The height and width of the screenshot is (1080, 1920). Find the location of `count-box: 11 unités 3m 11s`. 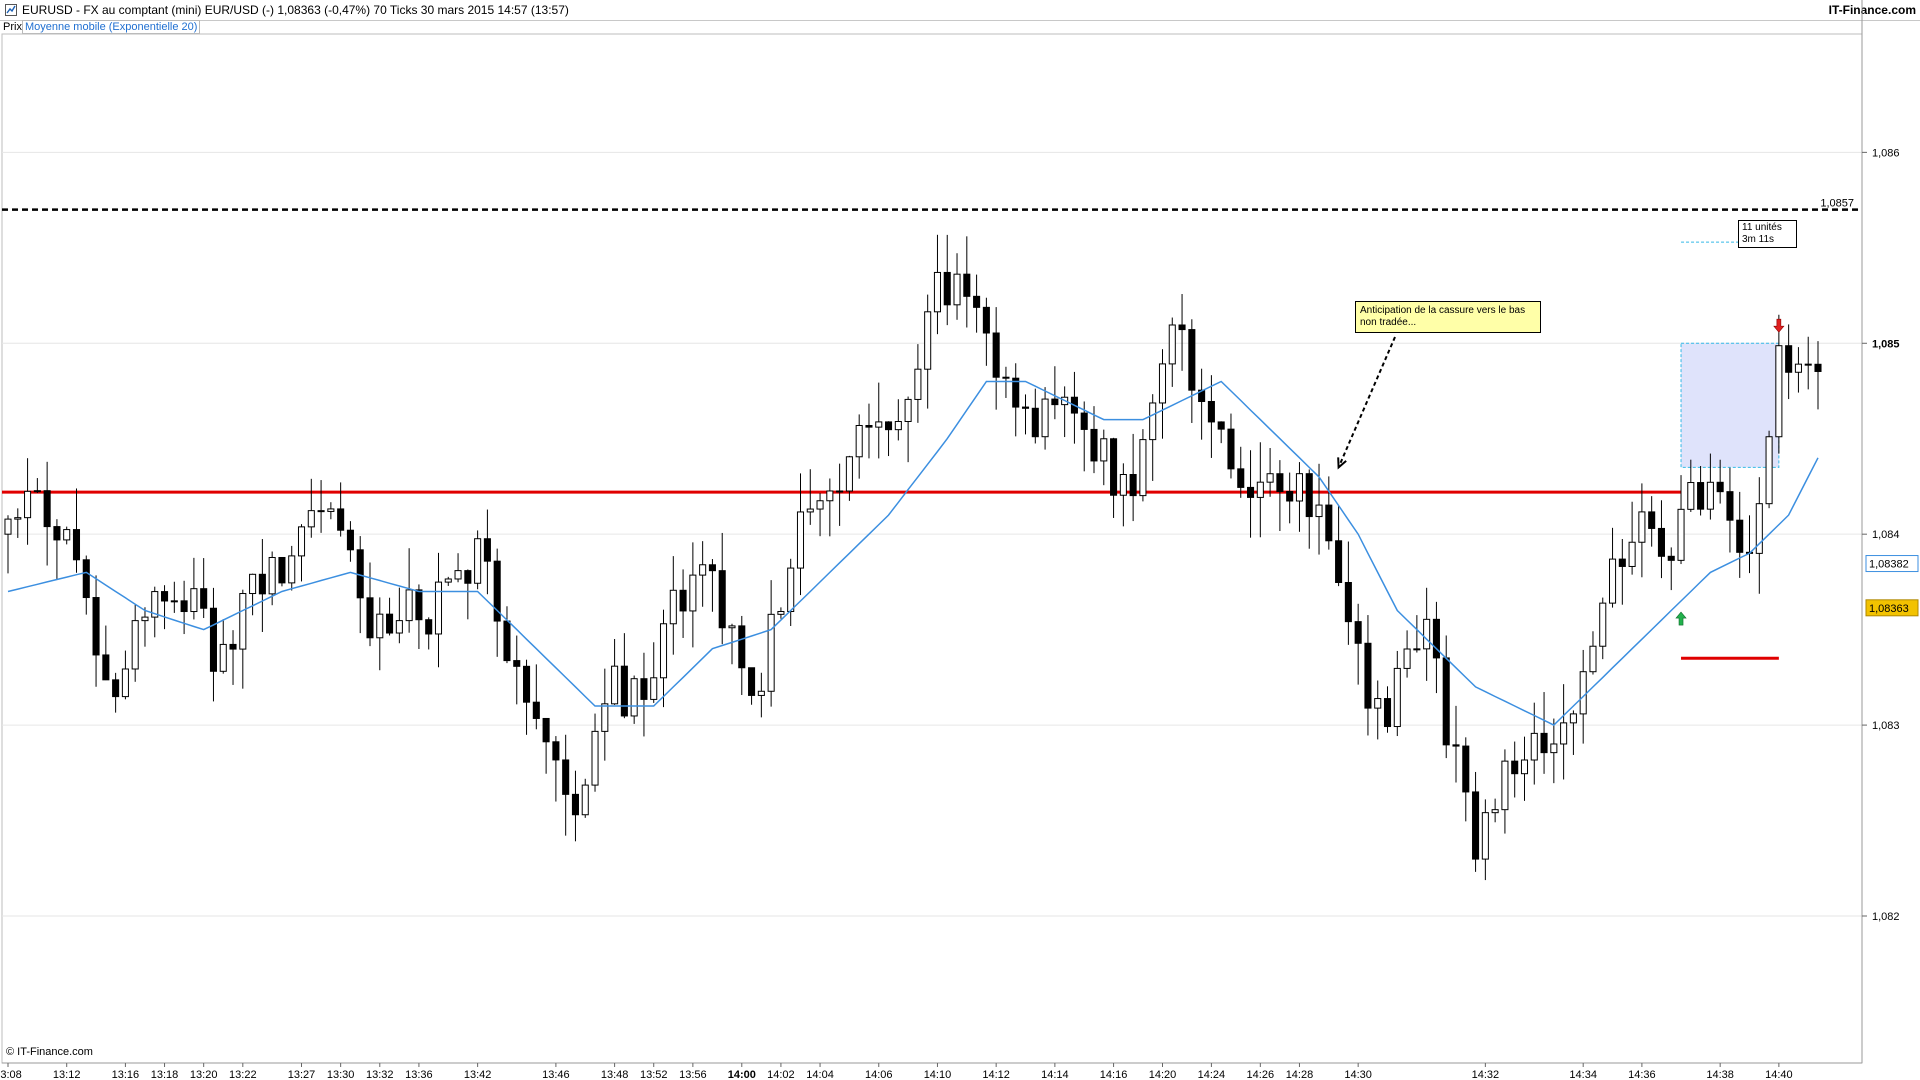

count-box: 11 unités 3m 11s is located at coordinates (1767, 234).